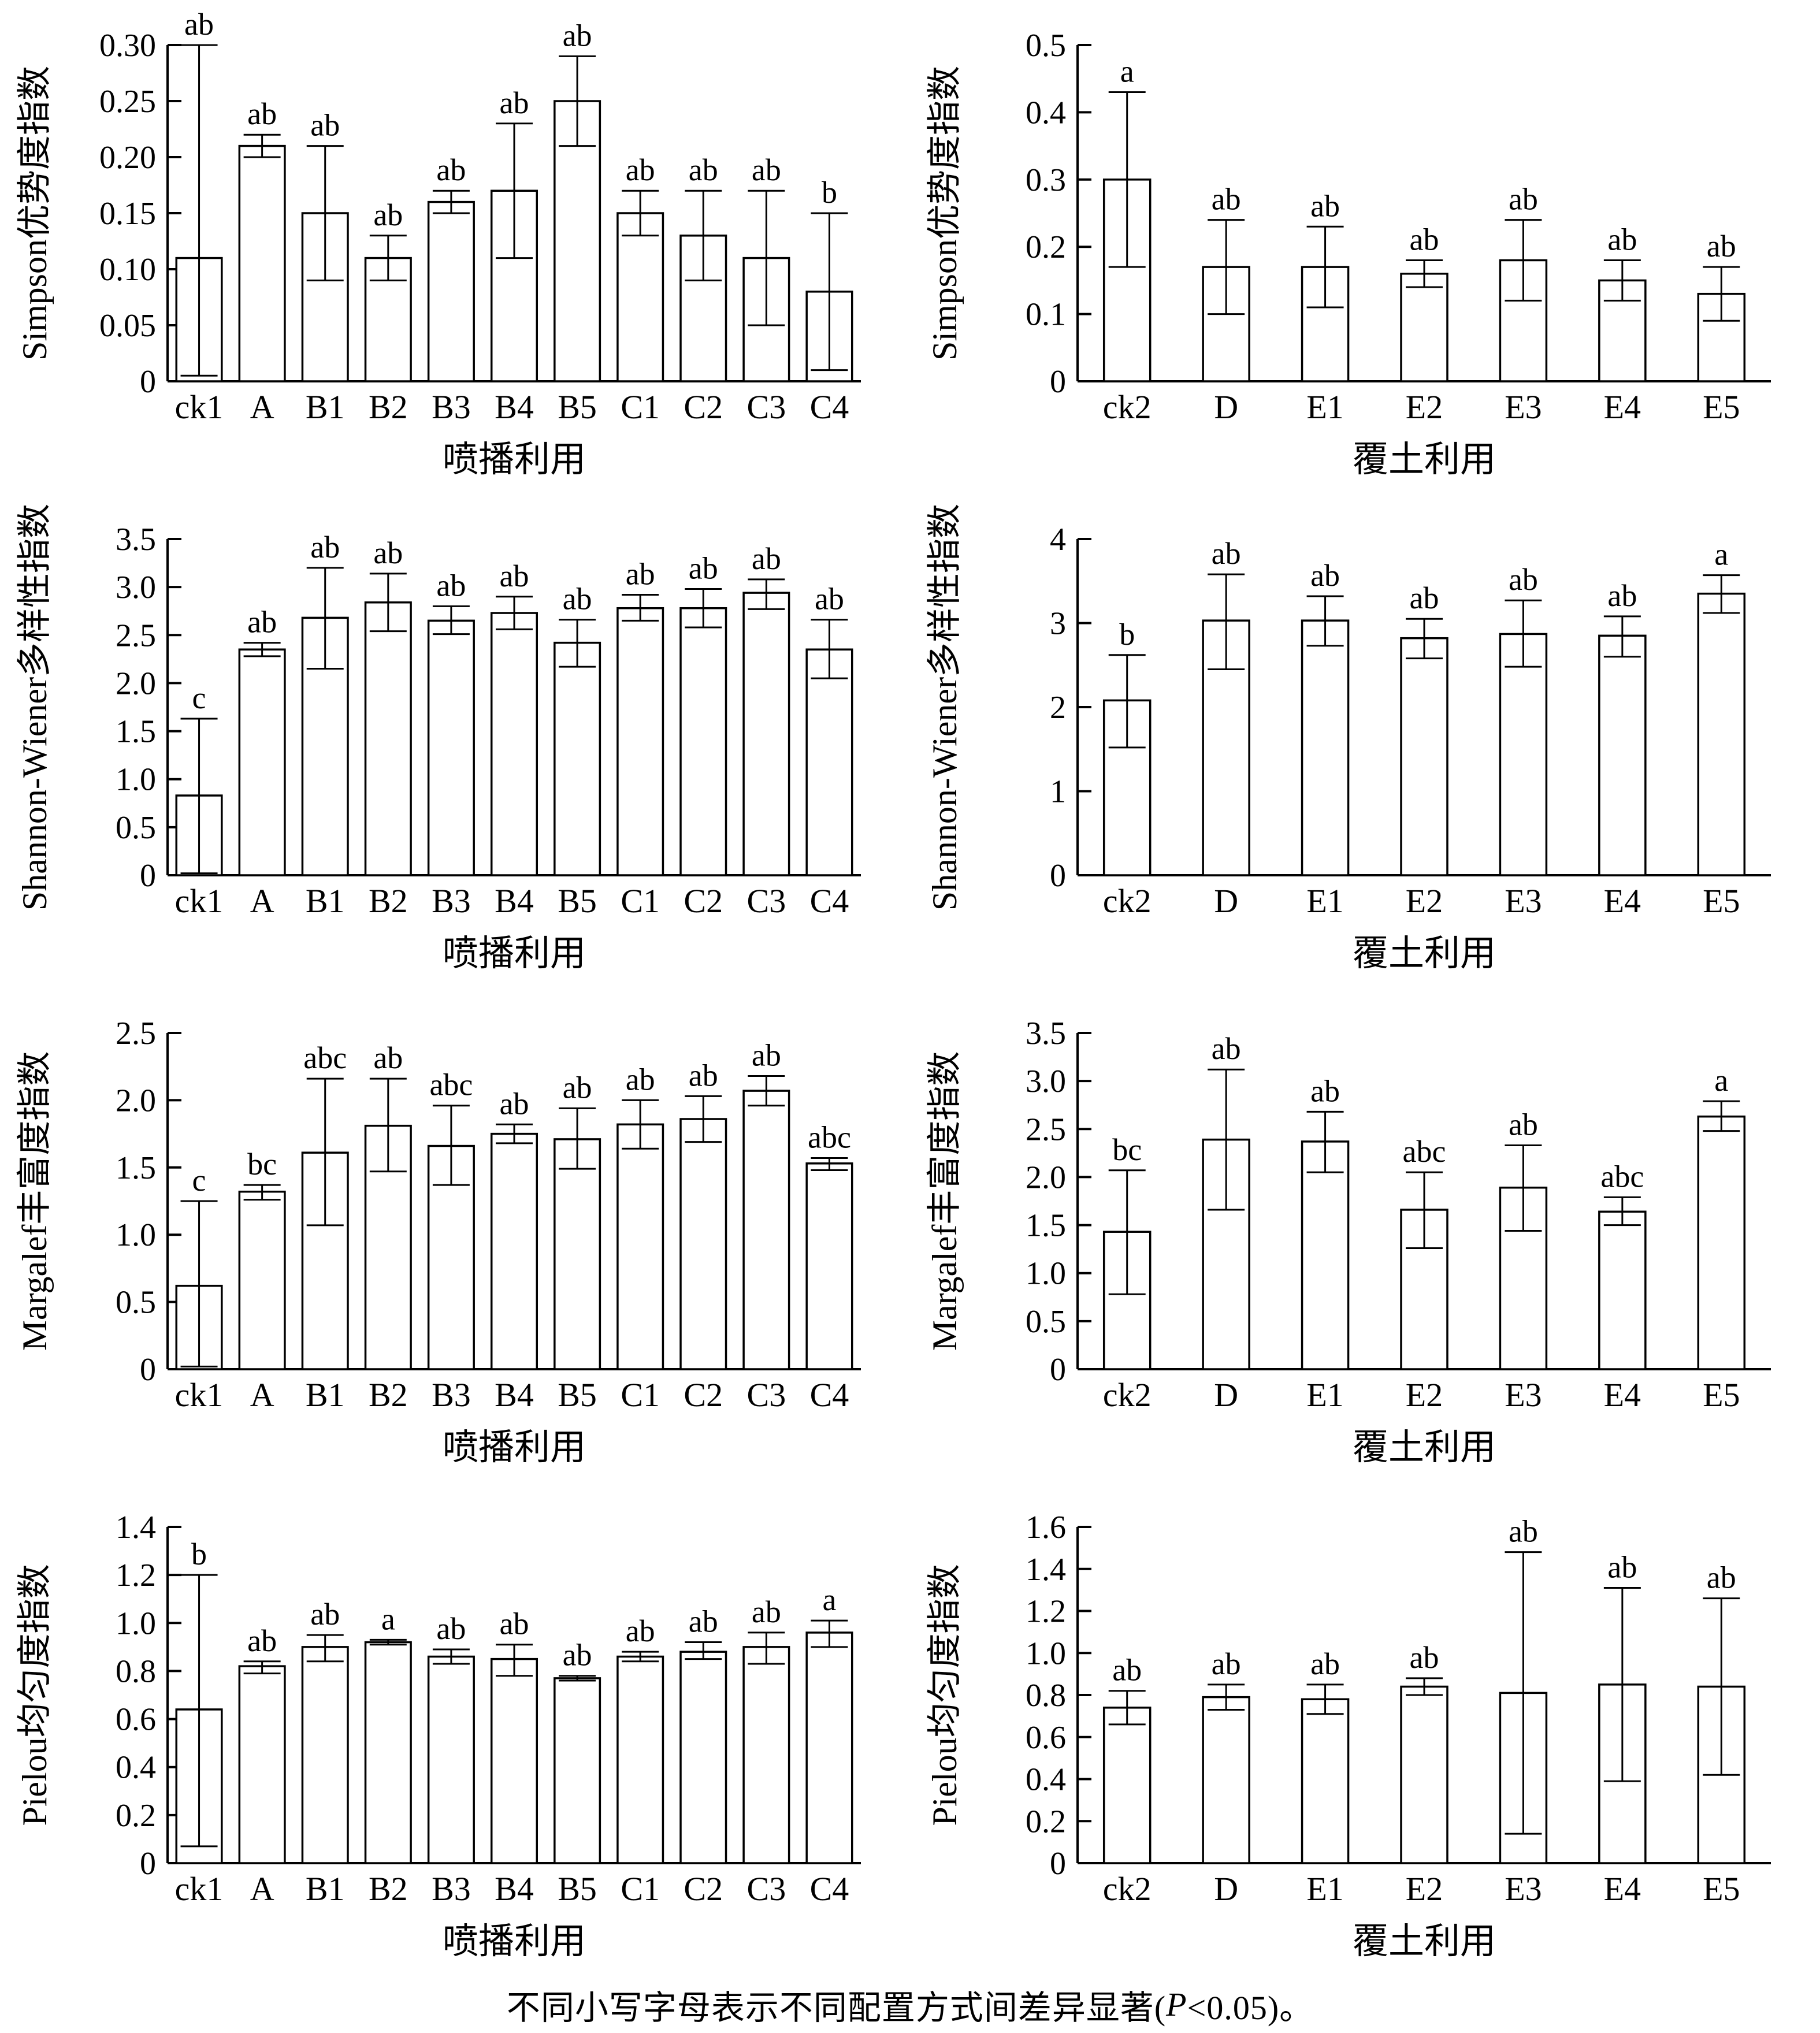 The image size is (1820, 2033). I want to click on sig-letter-simpson-cover-E2: ab, so click(1424, 239).